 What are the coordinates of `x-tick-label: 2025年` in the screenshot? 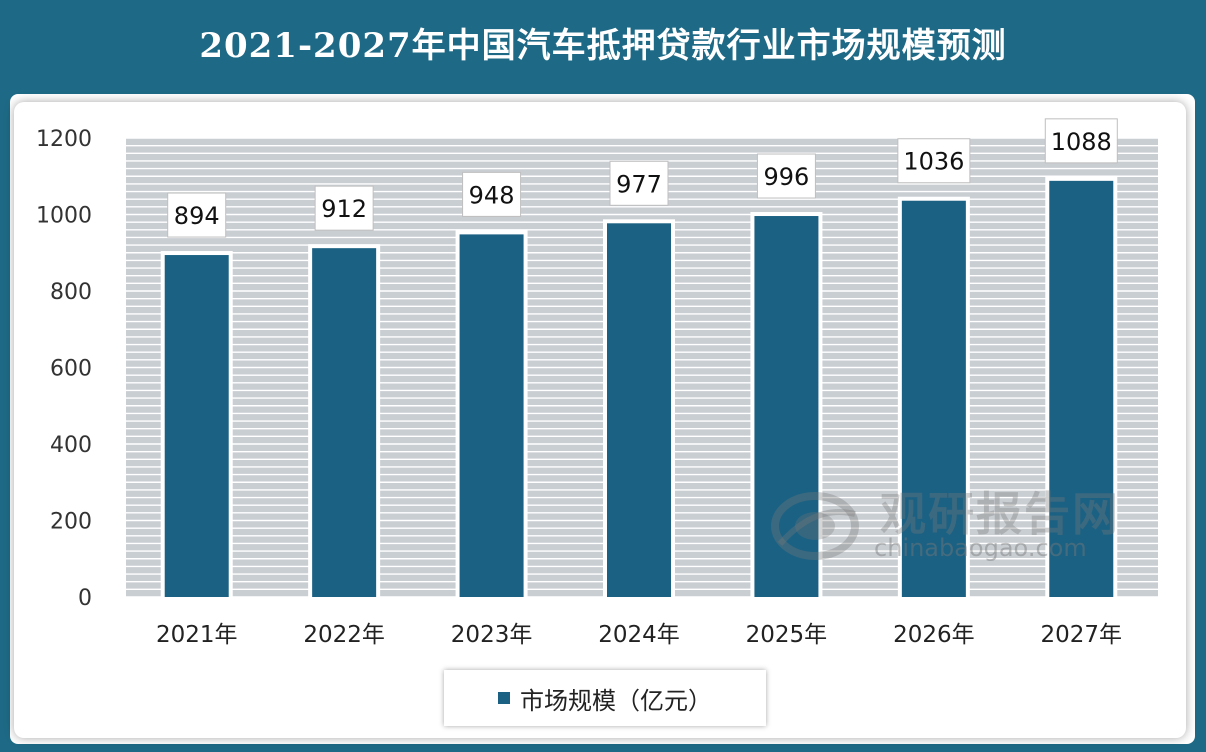 It's located at (787, 635).